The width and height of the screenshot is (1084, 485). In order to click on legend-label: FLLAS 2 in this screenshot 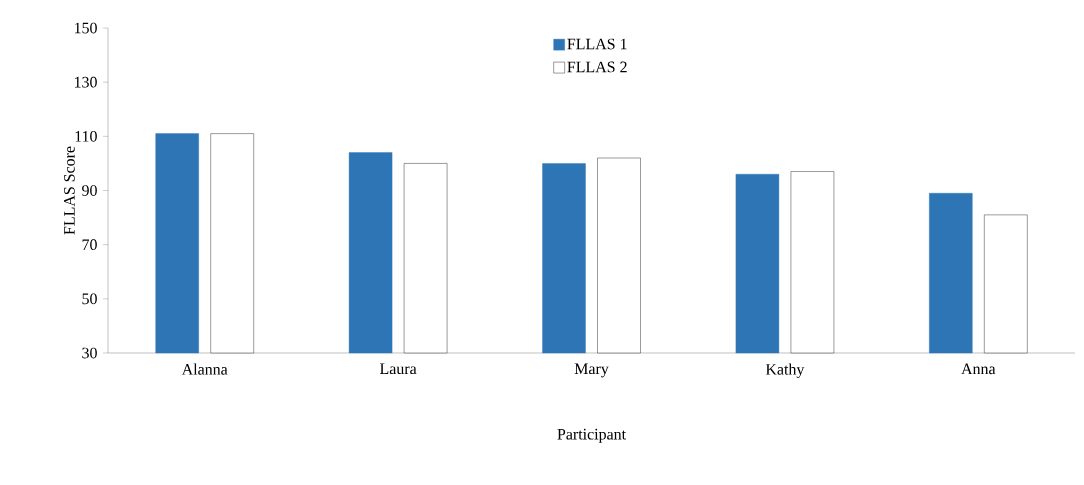, I will do `click(597, 67)`.